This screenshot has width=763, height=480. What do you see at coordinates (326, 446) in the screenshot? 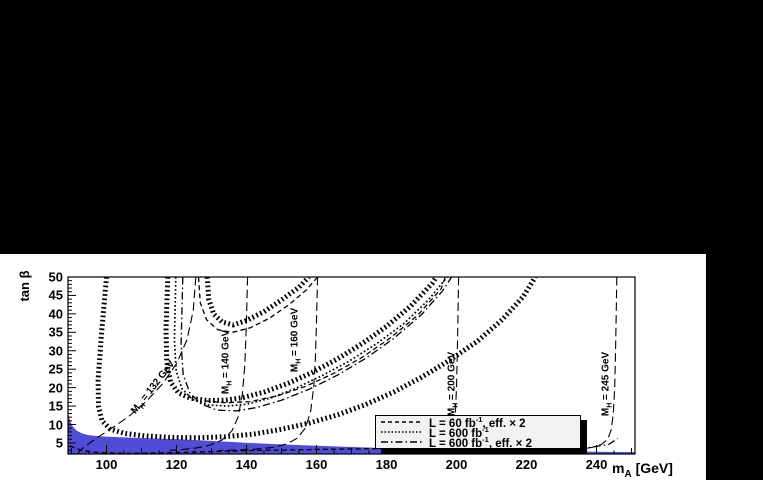
I see `contour-dashed-low` at bounding box center [326, 446].